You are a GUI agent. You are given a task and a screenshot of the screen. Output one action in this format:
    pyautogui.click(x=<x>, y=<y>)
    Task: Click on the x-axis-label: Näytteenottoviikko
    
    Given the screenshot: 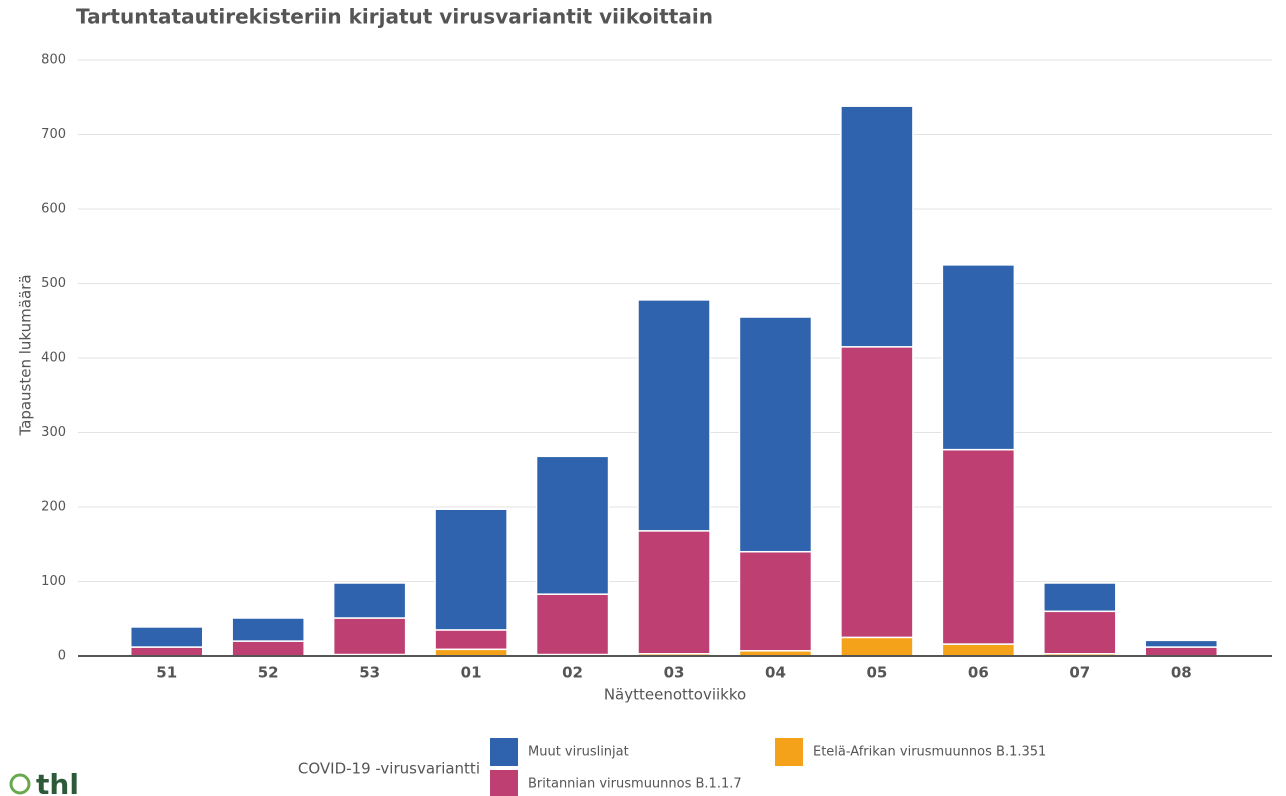 What is the action you would take?
    pyautogui.click(x=675, y=695)
    